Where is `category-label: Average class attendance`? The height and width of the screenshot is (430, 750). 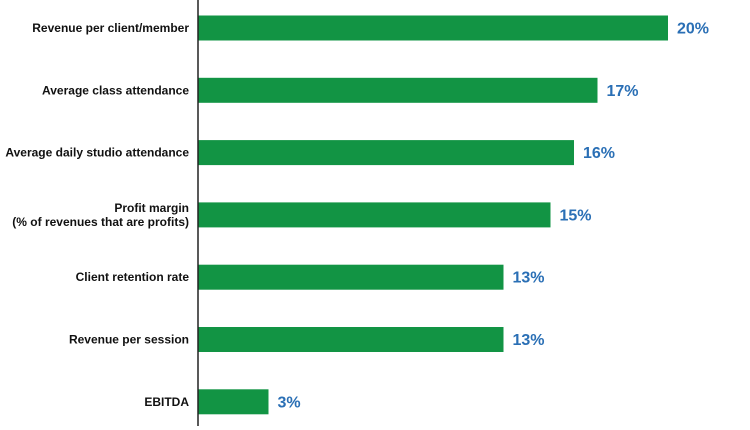
category-label: Average class attendance is located at coordinates (115, 90).